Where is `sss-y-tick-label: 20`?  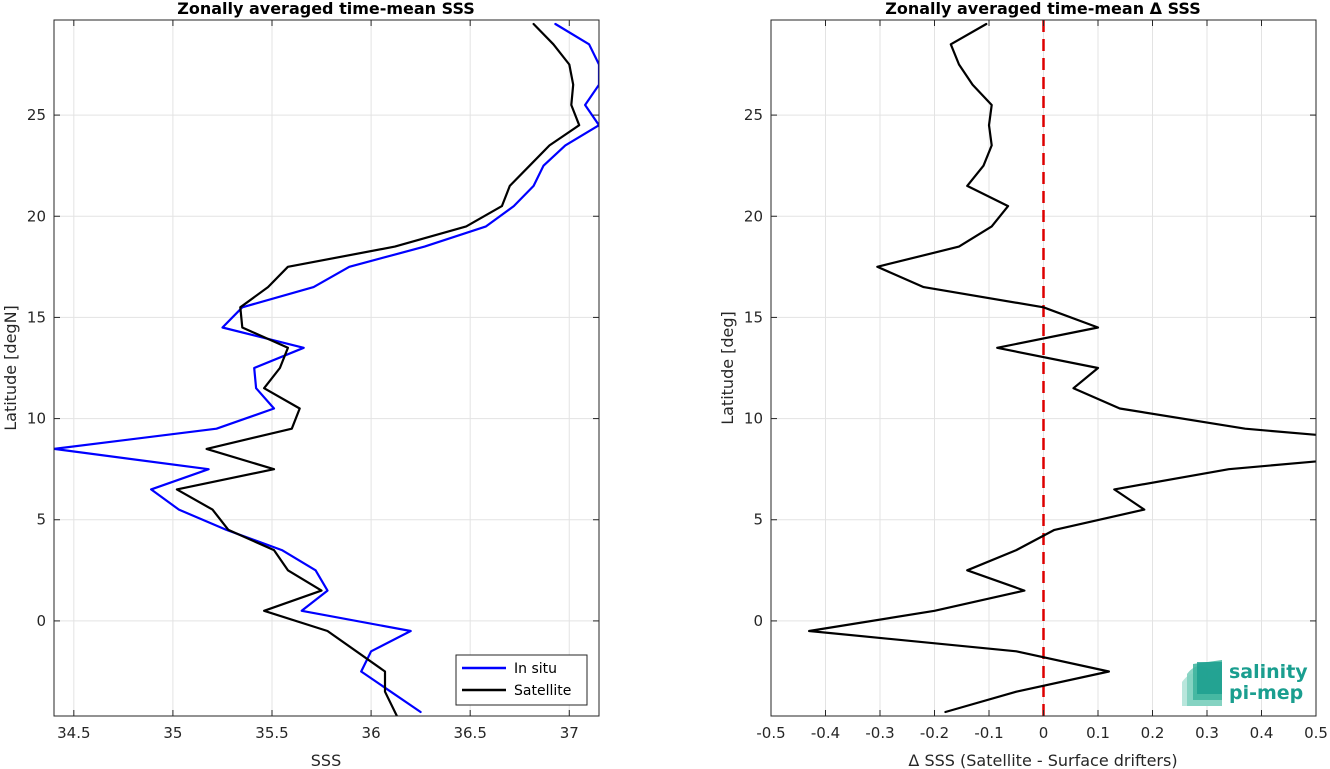
sss-y-tick-label: 20 is located at coordinates (36, 216).